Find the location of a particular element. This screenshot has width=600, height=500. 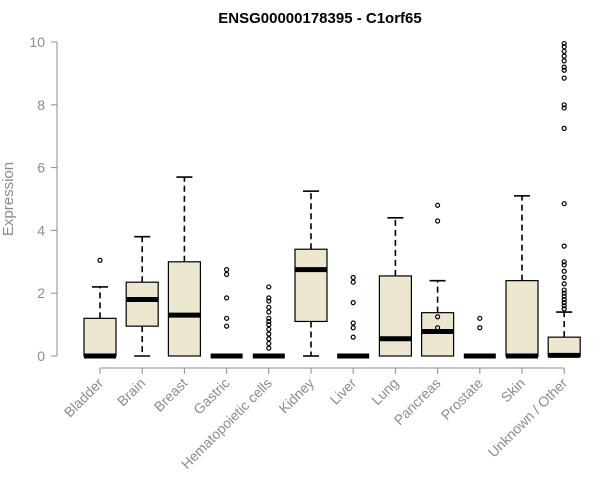

chart-title: ENSG00000178395 - C1orf65 is located at coordinates (319, 18).